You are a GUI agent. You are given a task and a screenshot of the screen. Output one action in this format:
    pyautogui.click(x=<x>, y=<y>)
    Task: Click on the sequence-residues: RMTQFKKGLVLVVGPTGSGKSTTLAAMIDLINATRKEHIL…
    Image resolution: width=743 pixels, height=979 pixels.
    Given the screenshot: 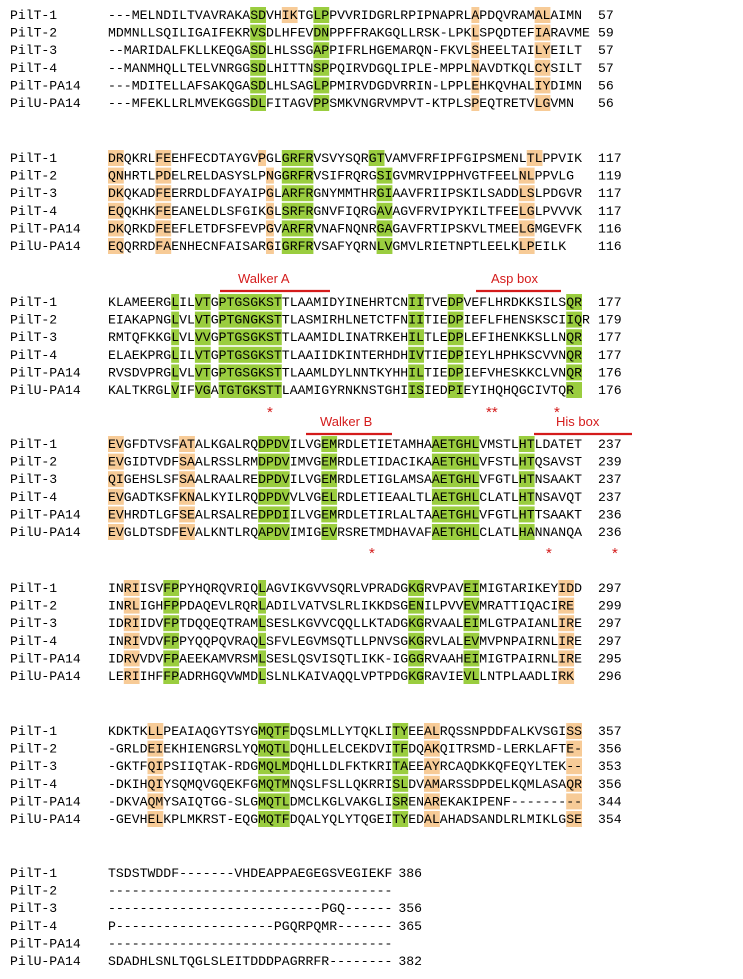 What is the action you would take?
    pyautogui.click(x=345, y=337)
    